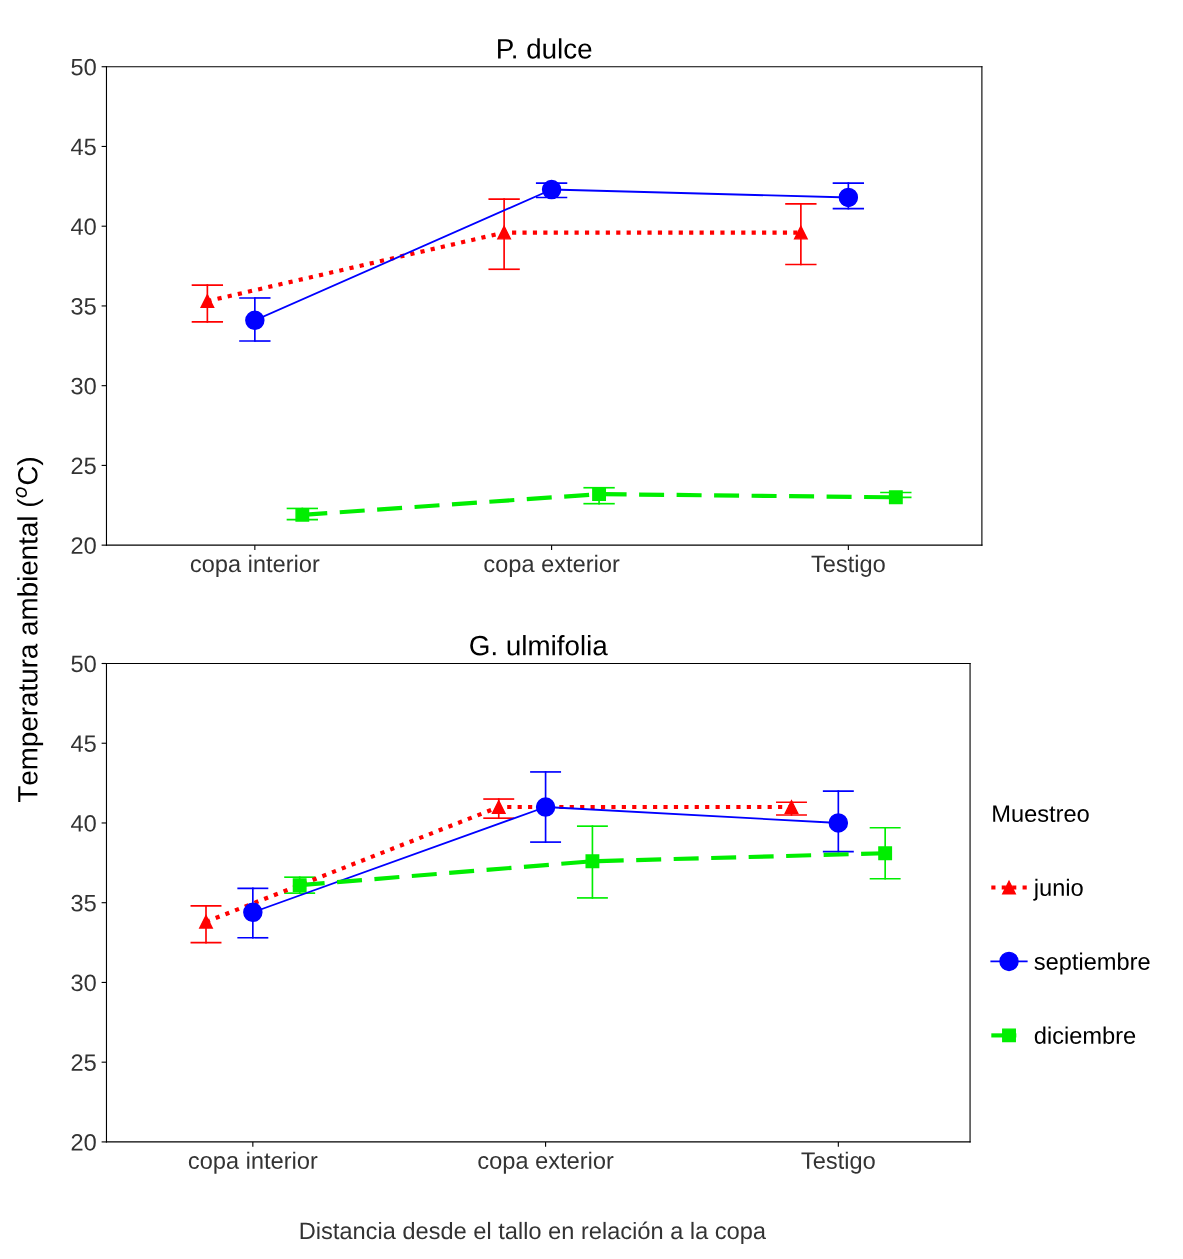 Image resolution: width=1183 pixels, height=1259 pixels. What do you see at coordinates (1041, 814) in the screenshot?
I see `legend-title: Muestreo` at bounding box center [1041, 814].